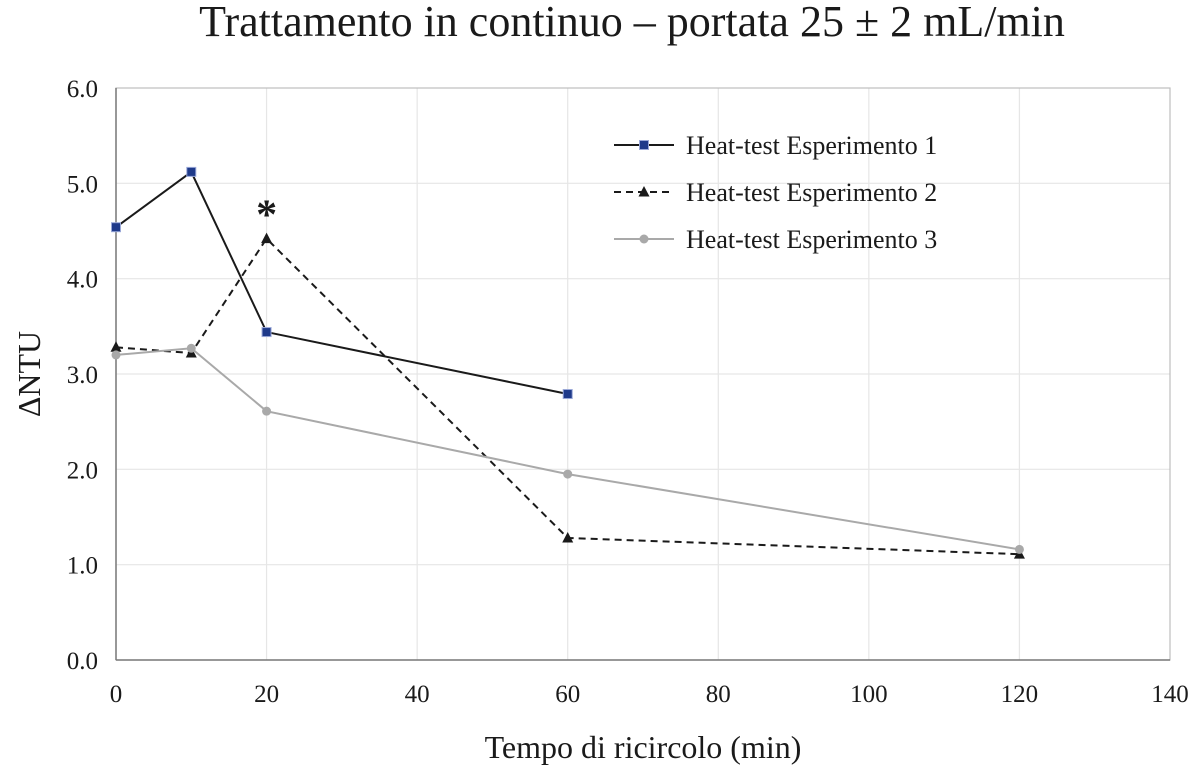  Describe the element at coordinates (1020, 694) in the screenshot. I see `x-tick-label: 120` at that location.